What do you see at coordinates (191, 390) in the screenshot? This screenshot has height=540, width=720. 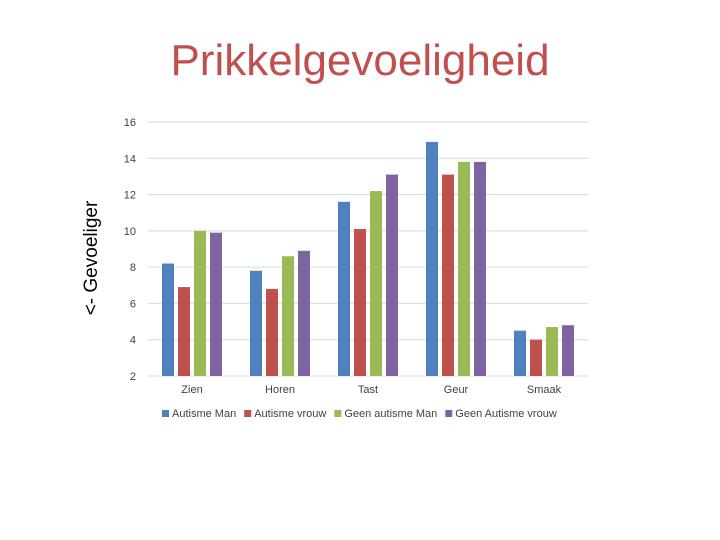 I see `x-category-label: Zien` at bounding box center [191, 390].